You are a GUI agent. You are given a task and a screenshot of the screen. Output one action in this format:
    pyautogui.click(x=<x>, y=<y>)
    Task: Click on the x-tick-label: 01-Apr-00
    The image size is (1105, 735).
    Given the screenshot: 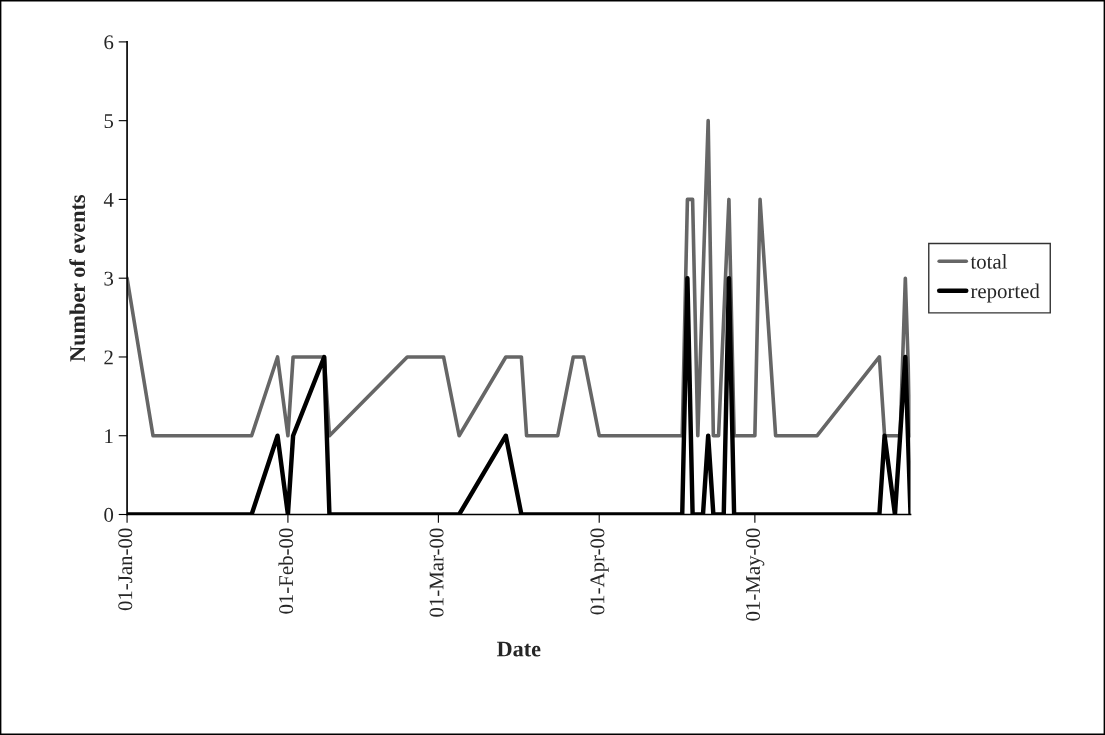 What is the action you would take?
    pyautogui.click(x=599, y=571)
    